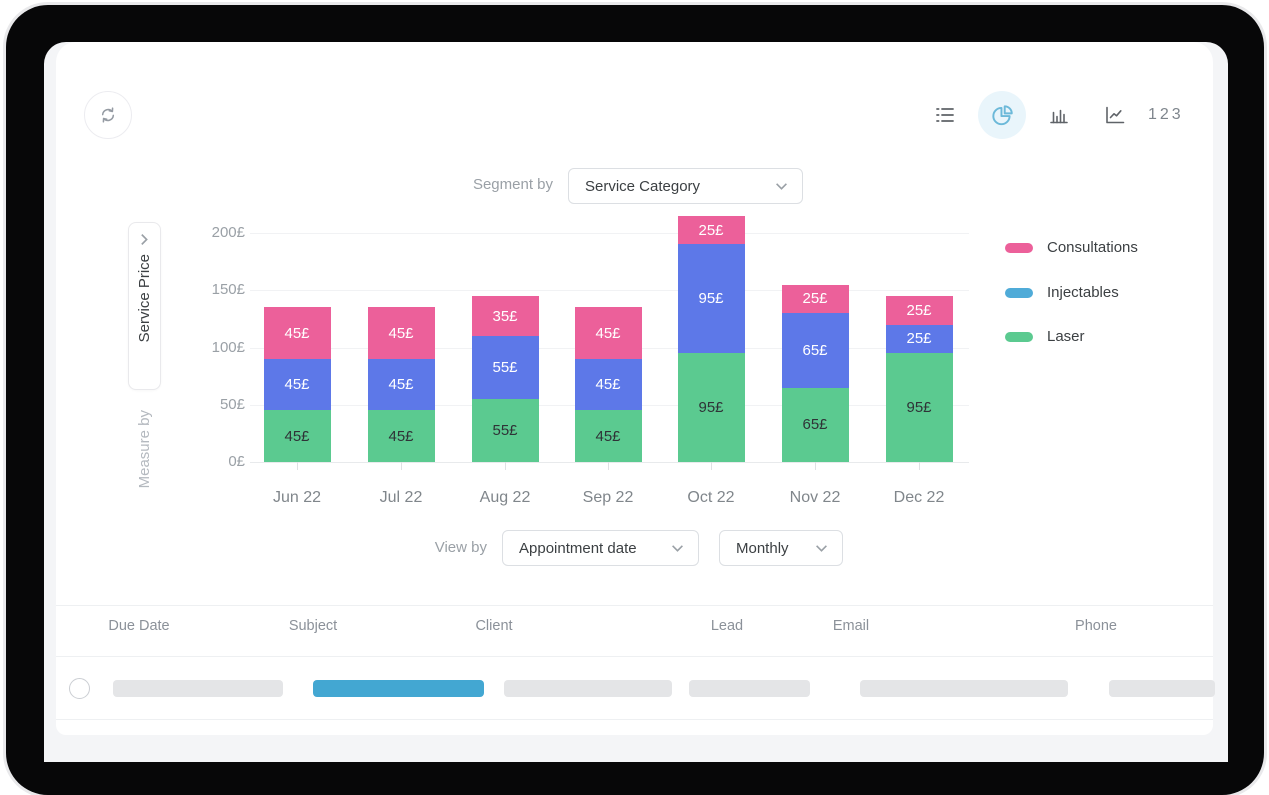 Image resolution: width=1269 pixels, height=795 pixels. I want to click on legend-item-injectables: Injectables, so click(1062, 292).